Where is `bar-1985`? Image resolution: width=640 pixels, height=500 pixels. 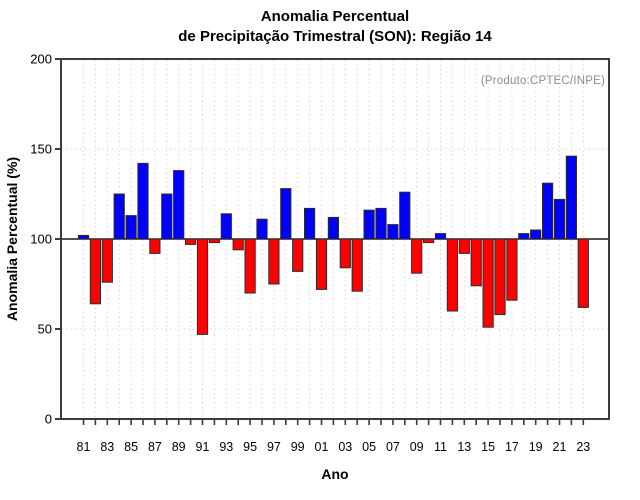
bar-1985 is located at coordinates (131, 227).